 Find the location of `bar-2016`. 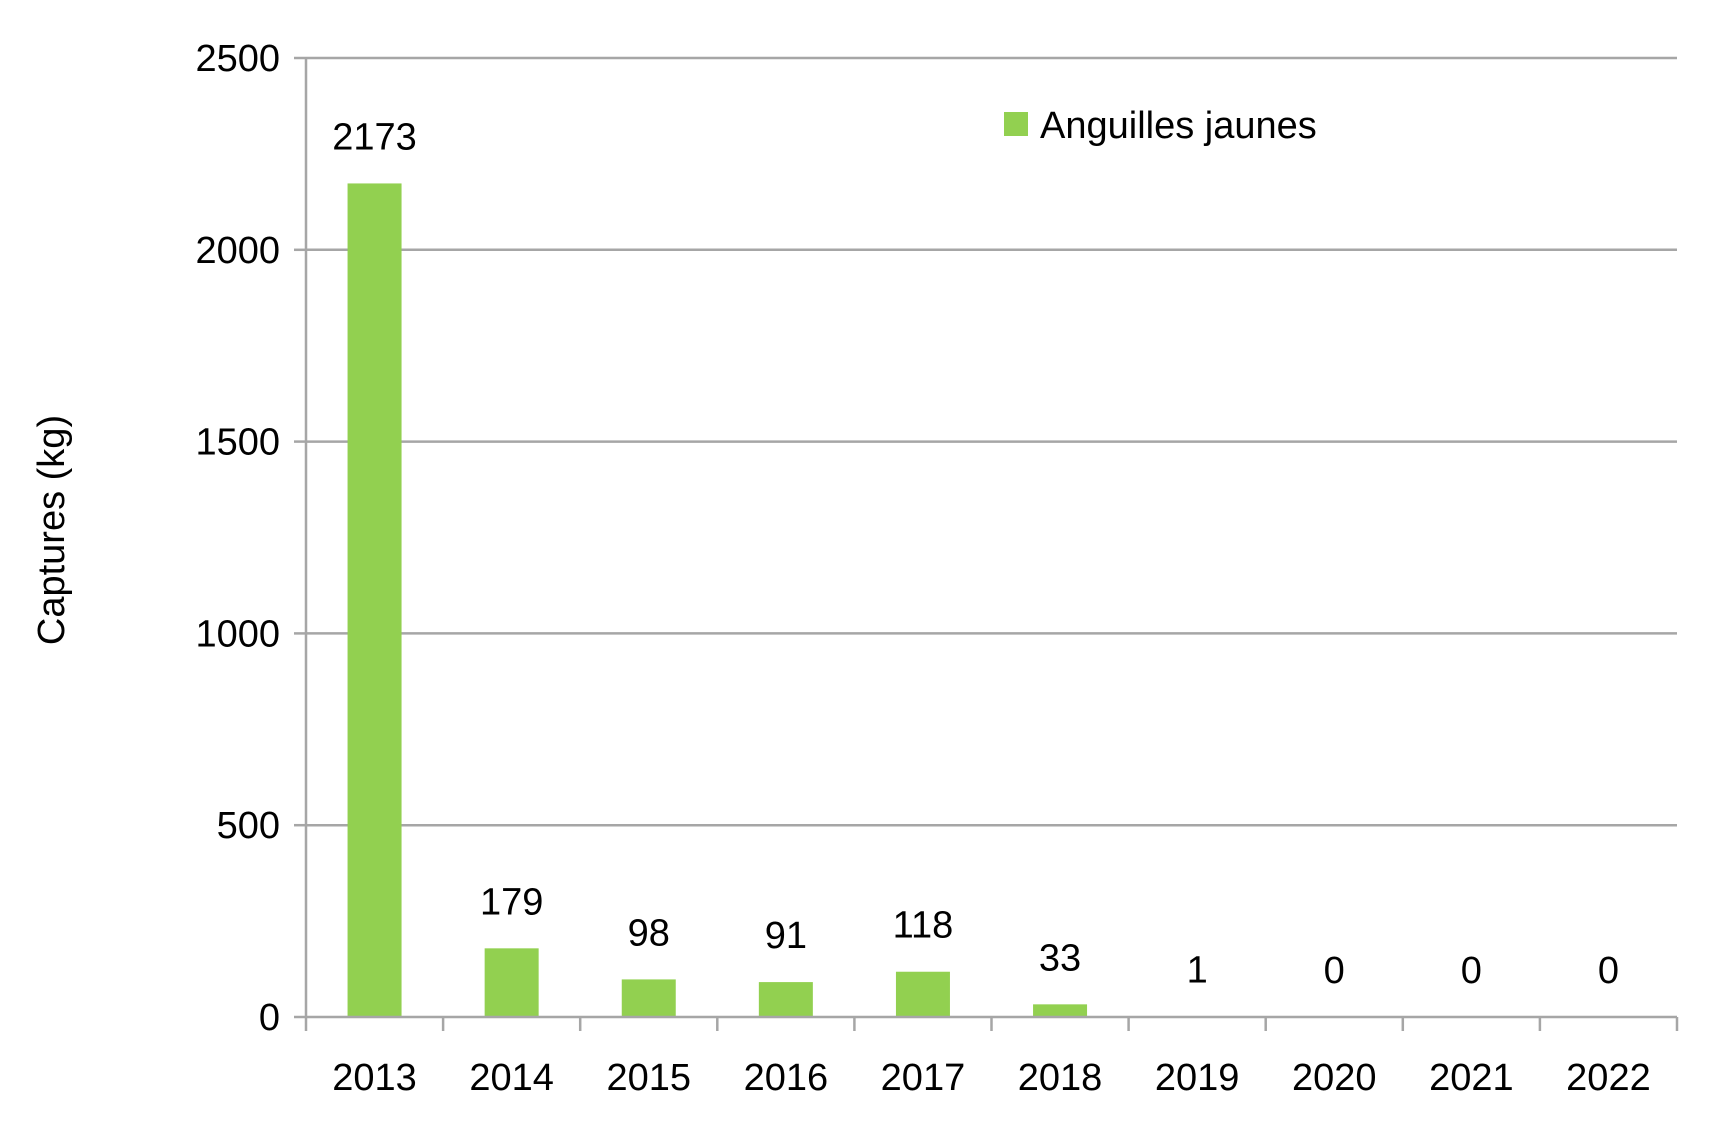

bar-2016 is located at coordinates (785, 999).